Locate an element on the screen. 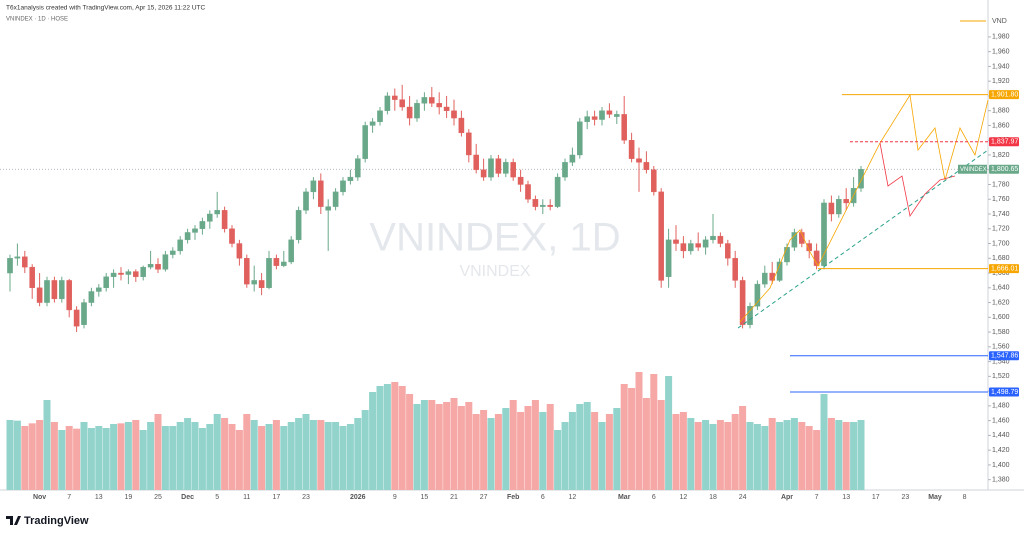  y-tick-label: 1,880 is located at coordinates (1001, 111).